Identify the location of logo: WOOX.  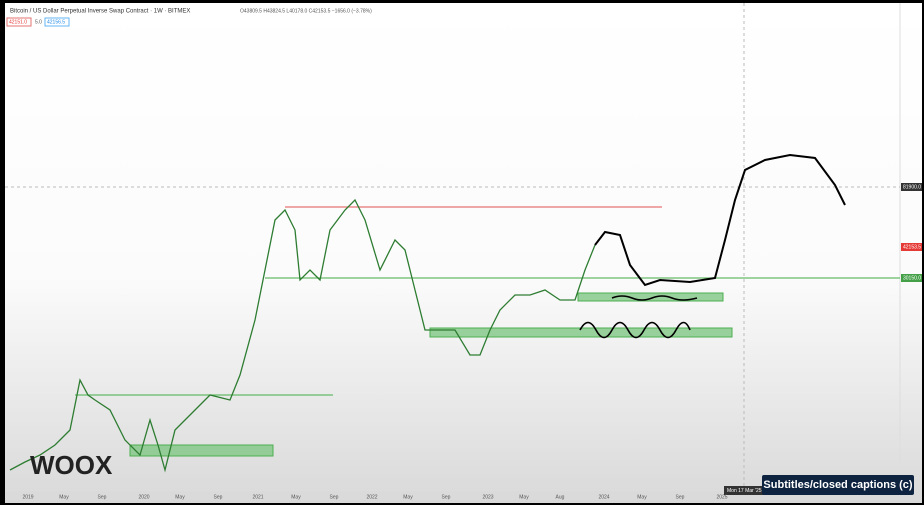
(71, 465).